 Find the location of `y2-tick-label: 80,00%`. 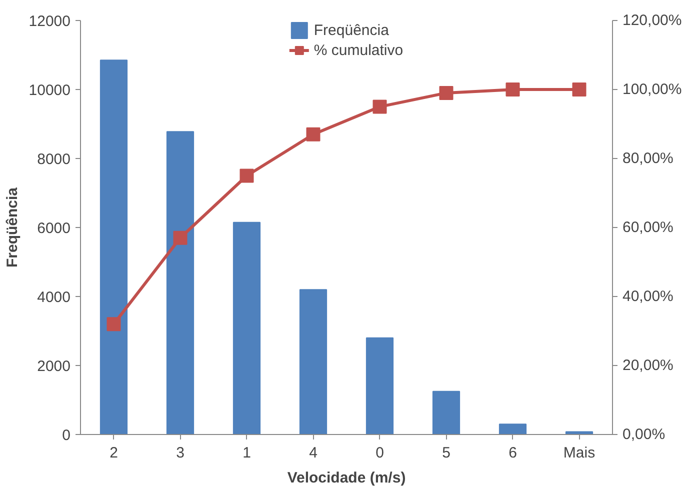

y2-tick-label: 80,00% is located at coordinates (648, 158).